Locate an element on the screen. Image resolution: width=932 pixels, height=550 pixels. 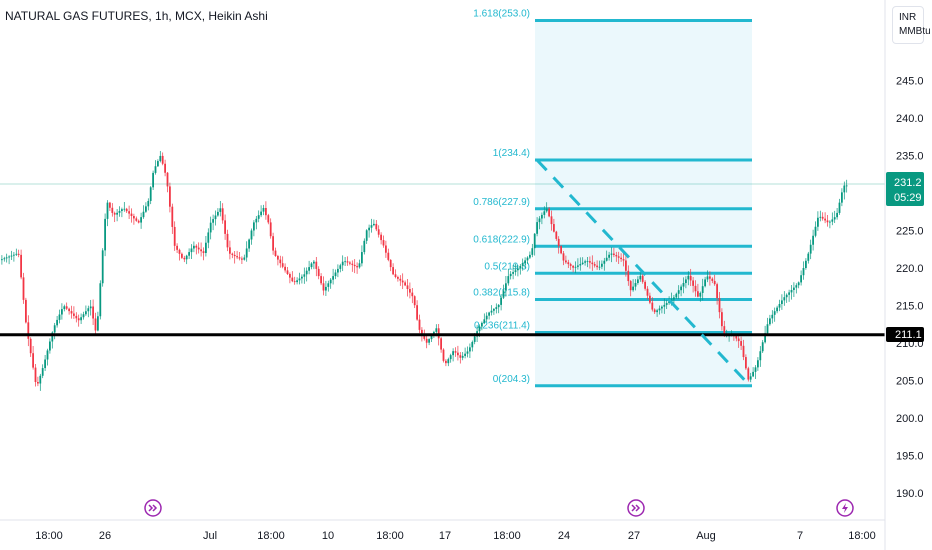
level-price-tag: 211.1 is located at coordinates (905, 334).